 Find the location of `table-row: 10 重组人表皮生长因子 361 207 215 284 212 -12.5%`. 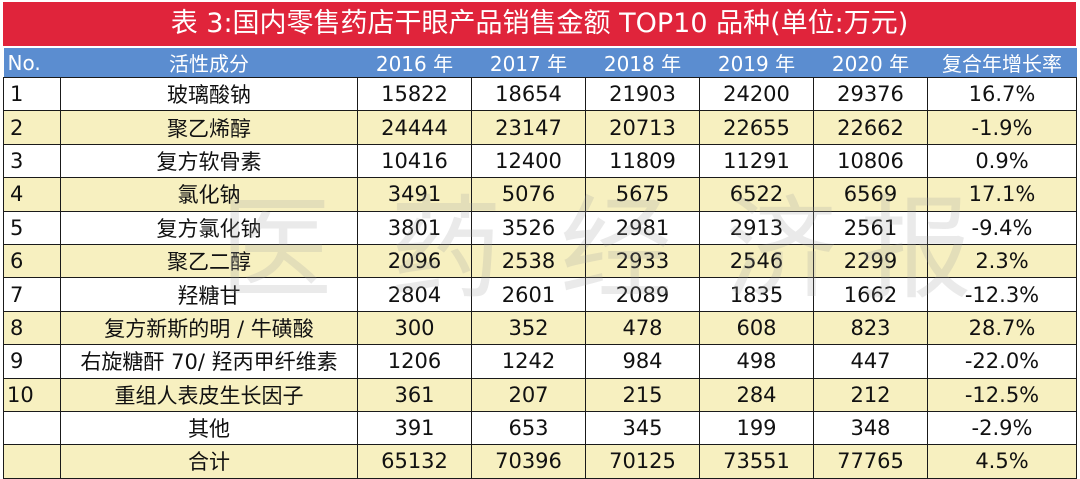

table-row: 10 重组人表皮生长因子 361 207 215 284 212 -12.5% is located at coordinates (540, 394).